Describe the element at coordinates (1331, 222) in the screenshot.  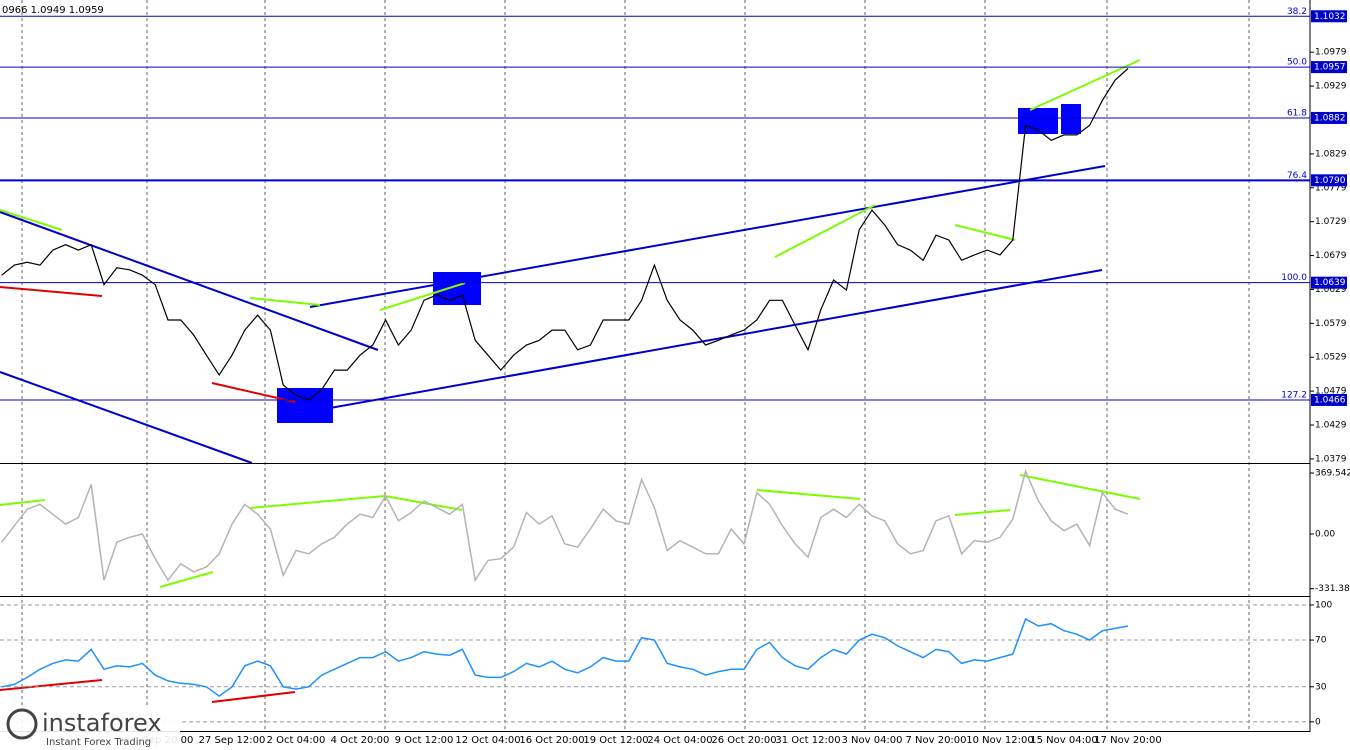
I see `y-tick-label: 1.0729` at that location.